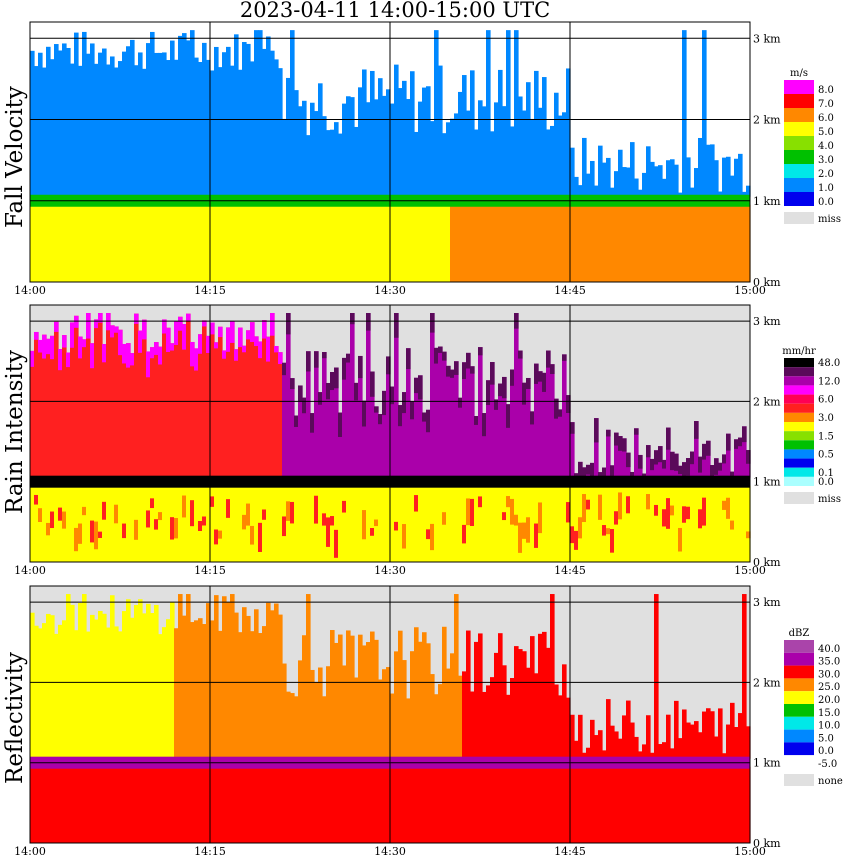 The width and height of the screenshot is (850, 868). What do you see at coordinates (829, 713) in the screenshot?
I see `legend-label: 15.0` at bounding box center [829, 713].